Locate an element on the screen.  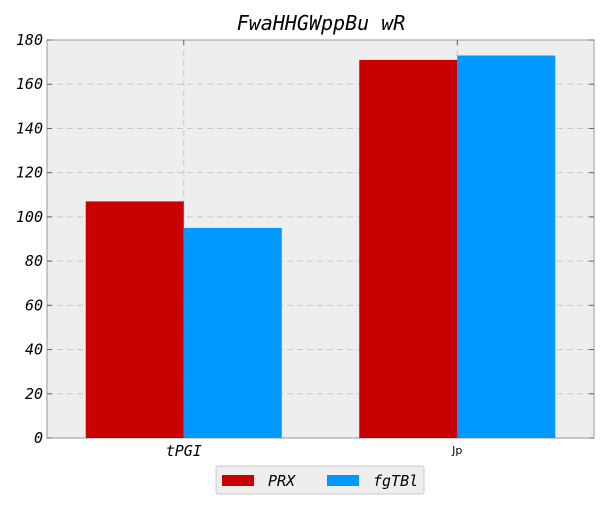
legend-label-fgtbl: fgTBl is located at coordinates (395, 481).